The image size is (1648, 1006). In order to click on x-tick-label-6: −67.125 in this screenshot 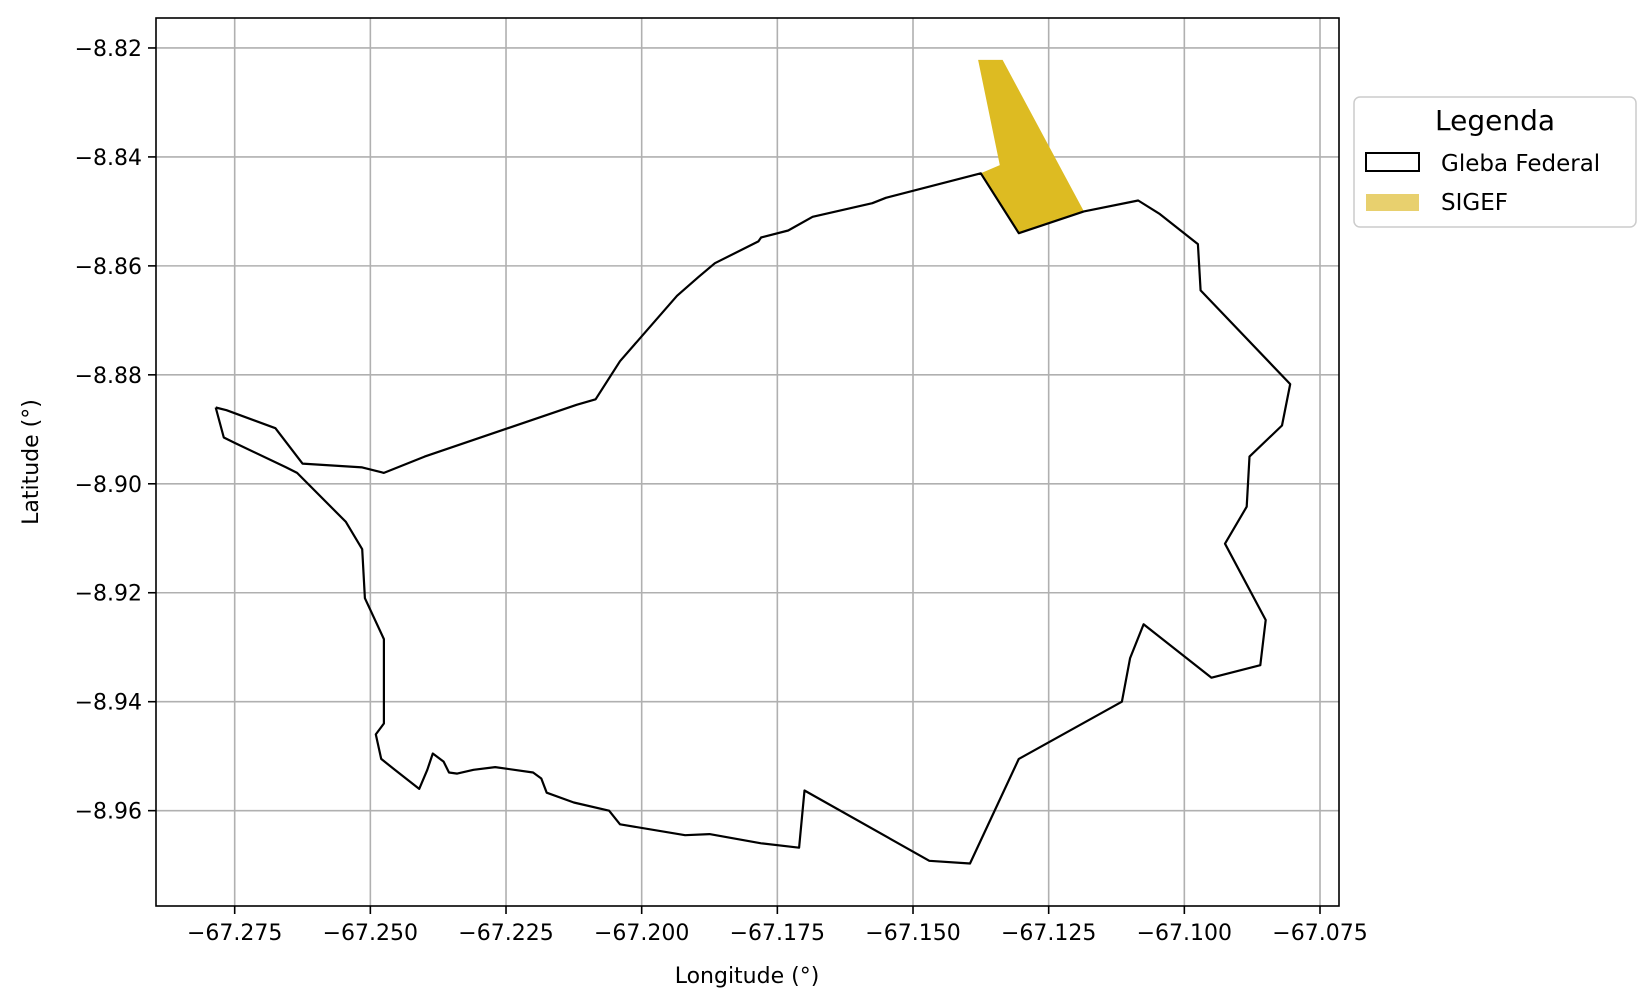, I will do `click(1048, 933)`.